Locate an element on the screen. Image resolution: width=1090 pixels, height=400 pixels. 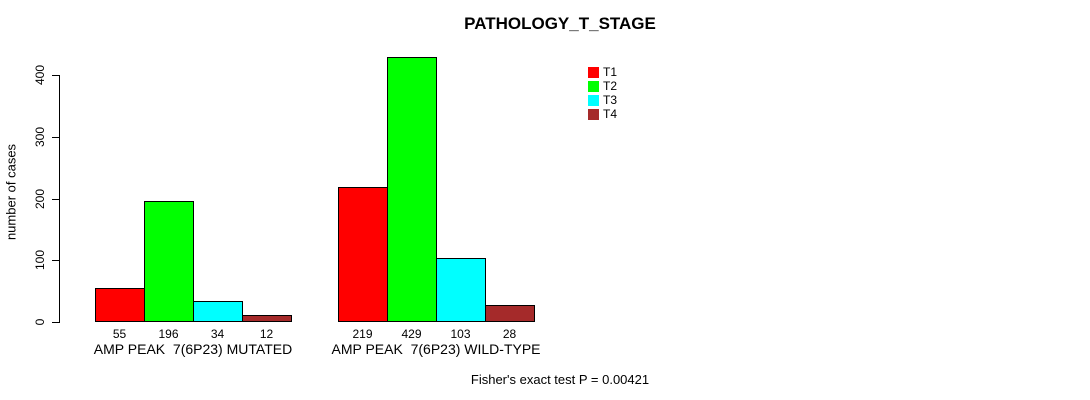
y-axis-label: number of cases is located at coordinates (11, 192).